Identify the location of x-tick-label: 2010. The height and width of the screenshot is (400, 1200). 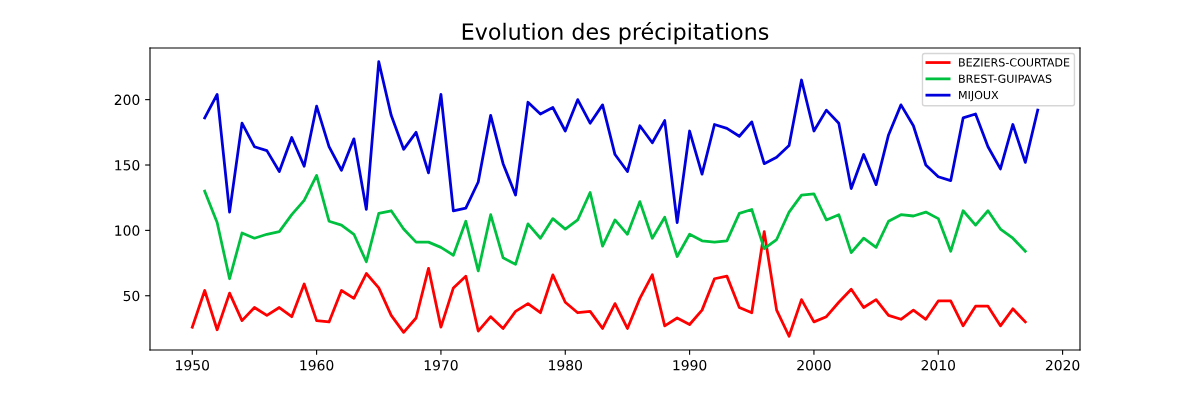
(938, 365).